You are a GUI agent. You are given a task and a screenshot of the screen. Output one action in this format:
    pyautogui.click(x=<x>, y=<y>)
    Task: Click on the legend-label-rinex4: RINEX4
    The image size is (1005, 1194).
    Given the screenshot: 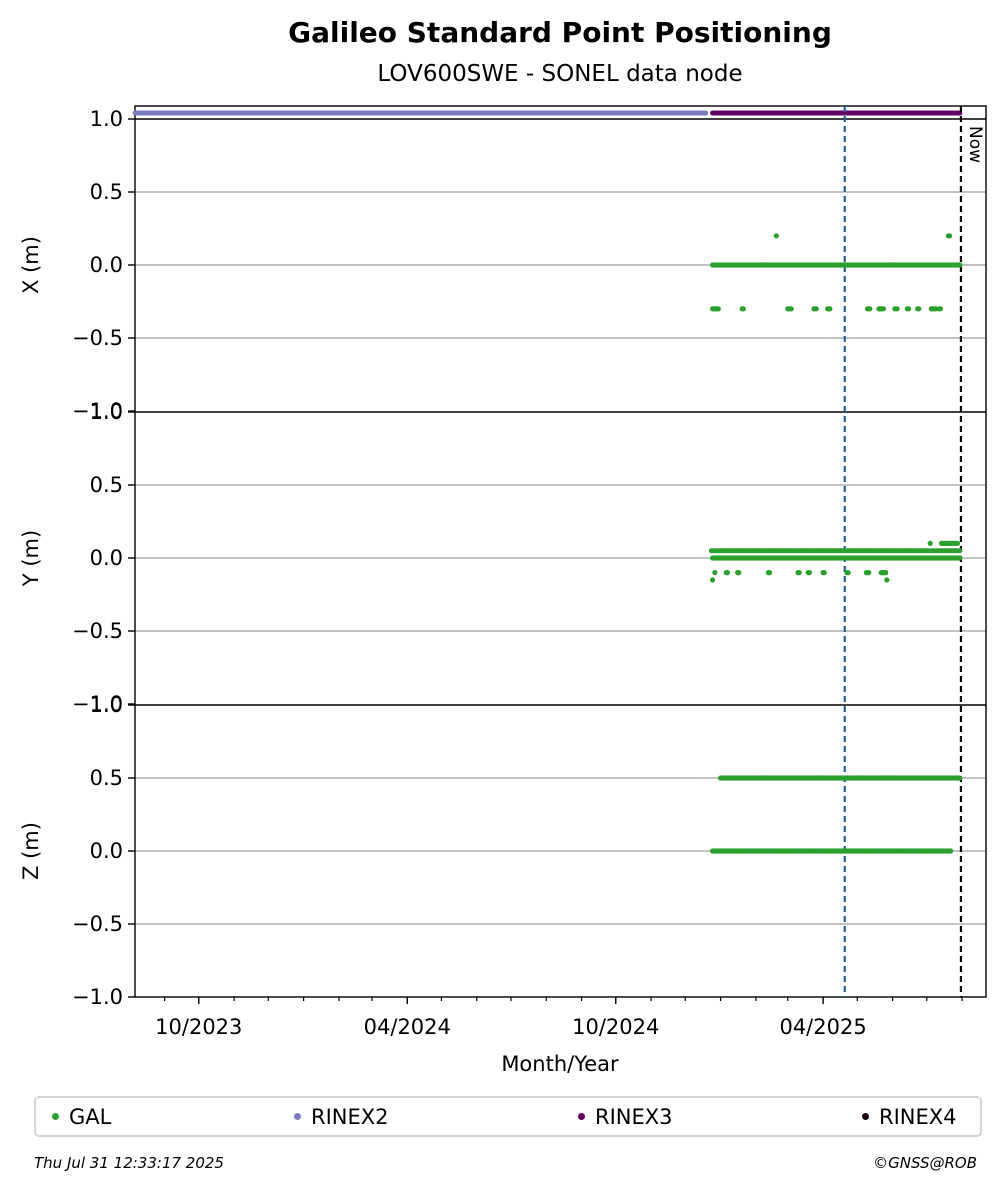 What is the action you would take?
    pyautogui.click(x=918, y=1116)
    